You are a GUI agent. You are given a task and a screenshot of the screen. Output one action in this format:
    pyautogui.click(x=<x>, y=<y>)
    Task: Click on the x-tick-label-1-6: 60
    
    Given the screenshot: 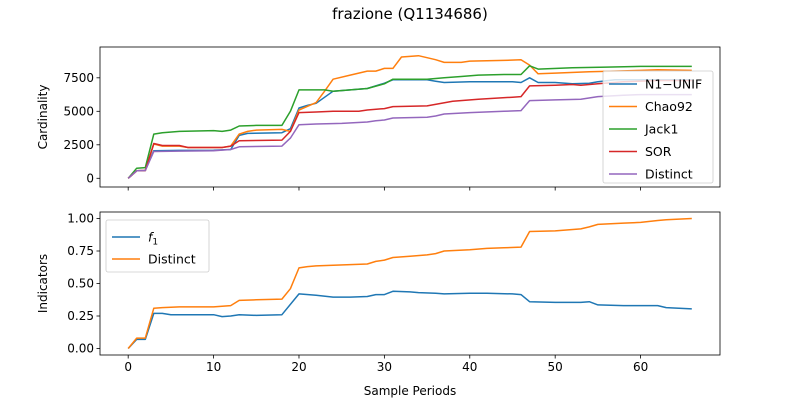 What is the action you would take?
    pyautogui.click(x=640, y=367)
    